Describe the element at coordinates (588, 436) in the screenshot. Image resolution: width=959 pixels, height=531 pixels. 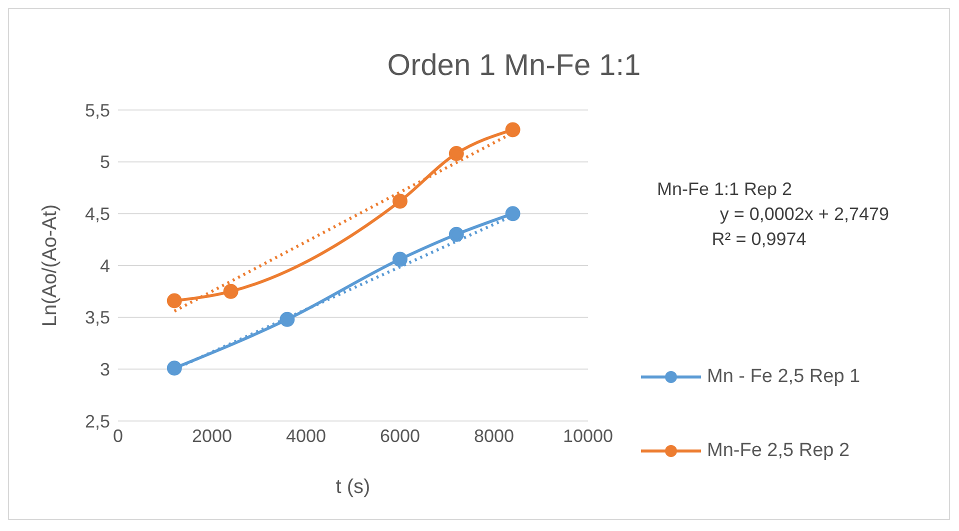
I see `x-tick-label: 10000` at that location.